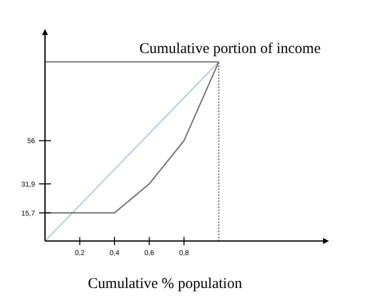 The width and height of the screenshot is (387, 303). What do you see at coordinates (230, 49) in the screenshot?
I see `chart-title: Cumulative portion of income` at bounding box center [230, 49].